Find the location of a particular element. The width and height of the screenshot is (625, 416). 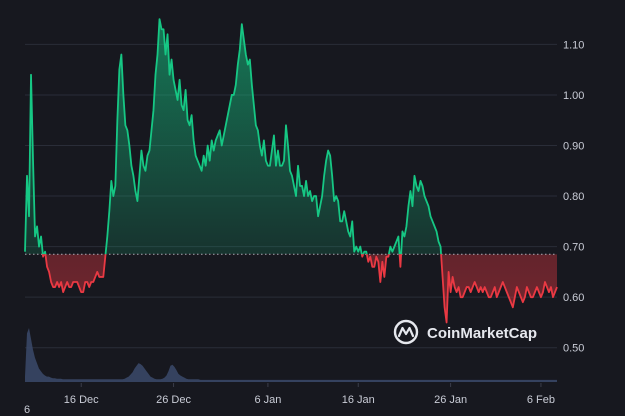

x-tick-label: 6 Jan is located at coordinates (267, 400).